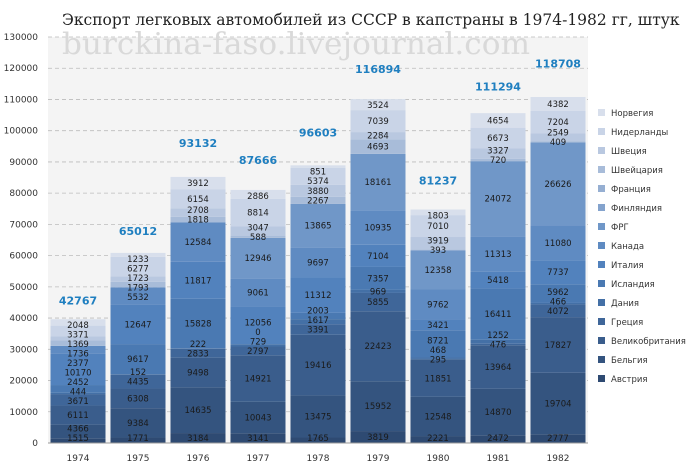 This screenshot has width=700, height=466. What do you see at coordinates (627, 247) in the screenshot?
I see `legend-label: Канада` at bounding box center [627, 247].